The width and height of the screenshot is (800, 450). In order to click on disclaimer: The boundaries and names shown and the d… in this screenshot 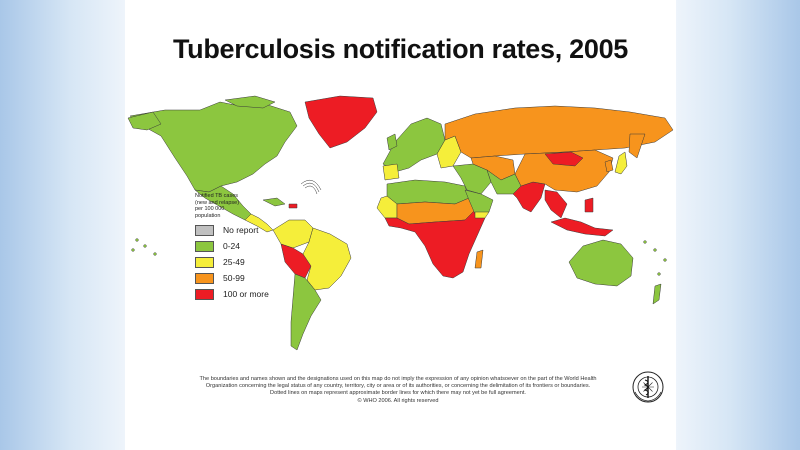, I will do `click(398, 390)`.